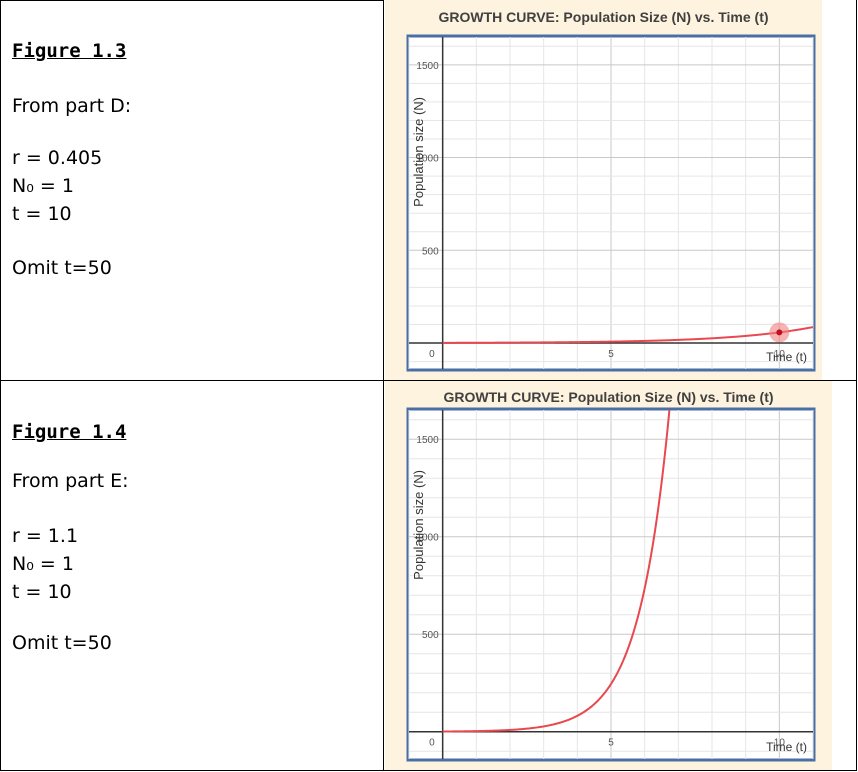 The image size is (858, 772). Describe the element at coordinates (57, 158) in the screenshot. I see `param-r: r = 0.405` at that location.